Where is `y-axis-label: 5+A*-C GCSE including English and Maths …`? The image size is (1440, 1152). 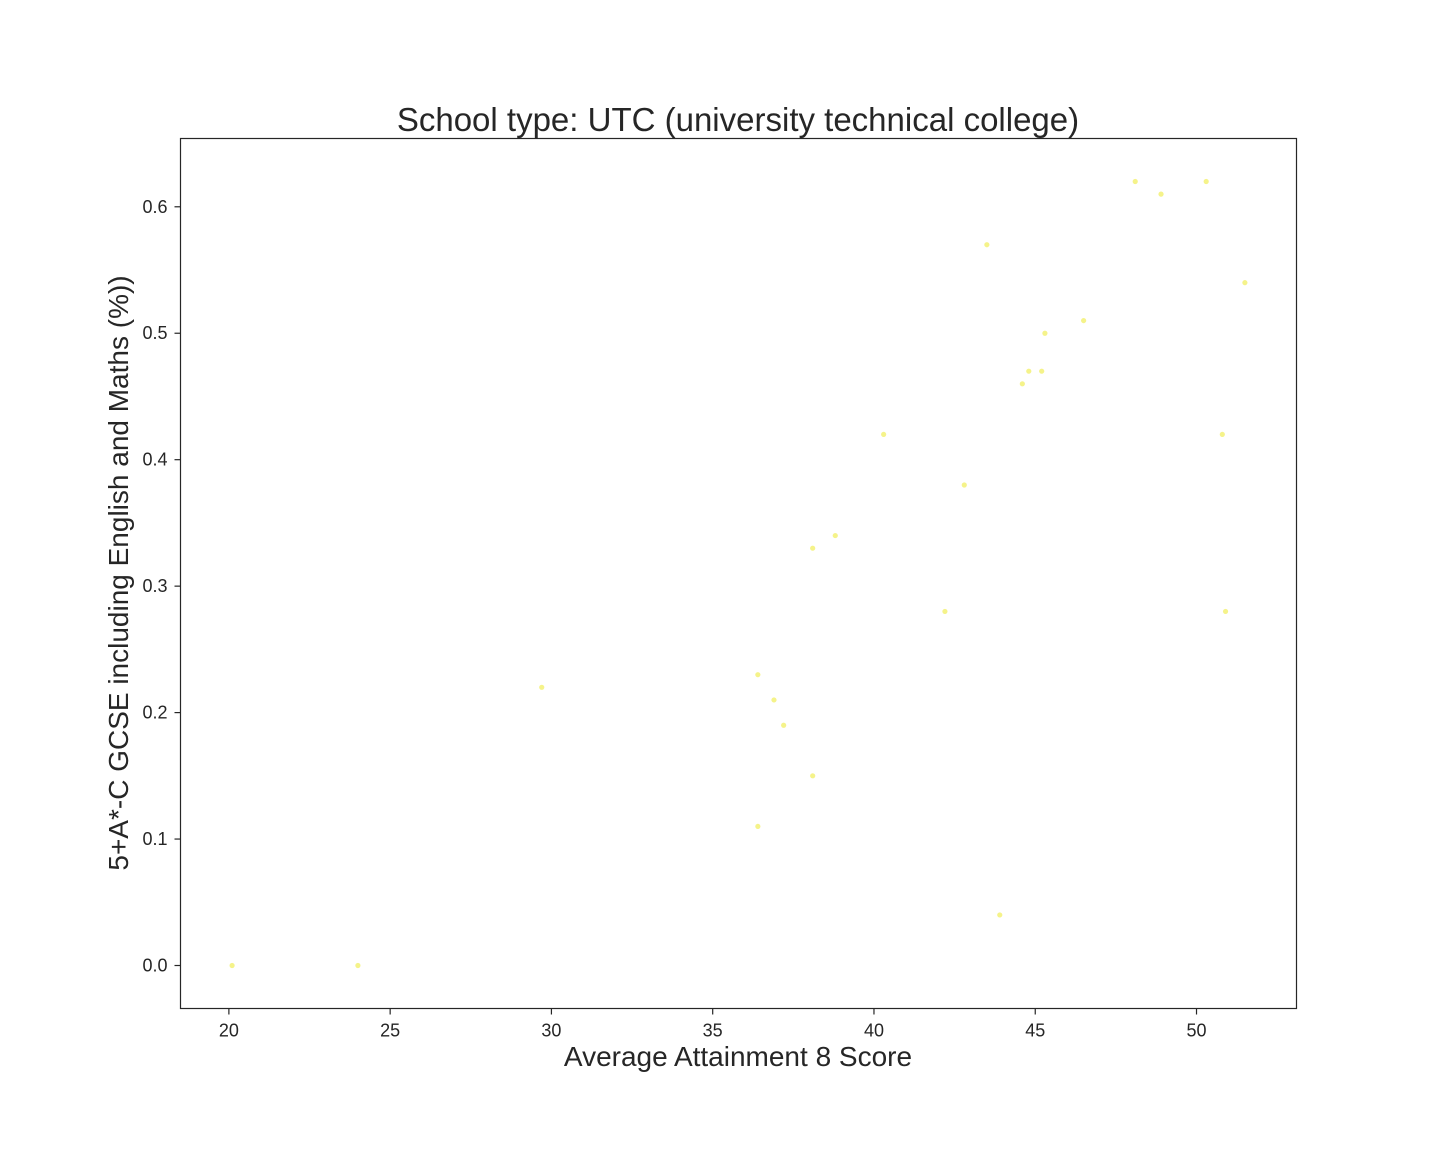
y-axis-label: 5+A*-C GCSE including English and Maths … is located at coordinates (118, 572).